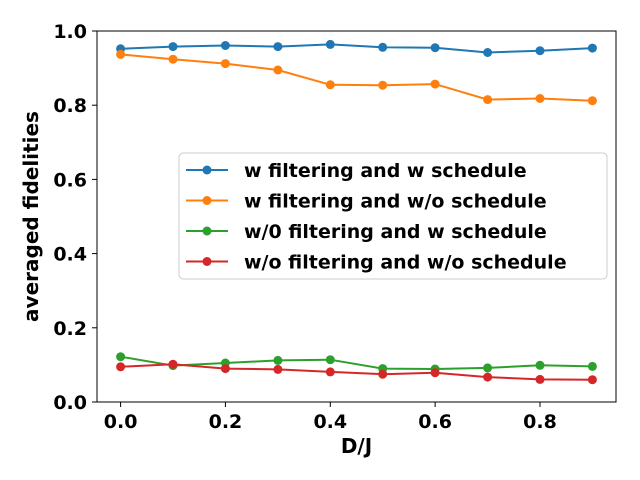  Describe the element at coordinates (405, 263) in the screenshot. I see `legend-label: w/o filtering and w/o schedule` at that location.